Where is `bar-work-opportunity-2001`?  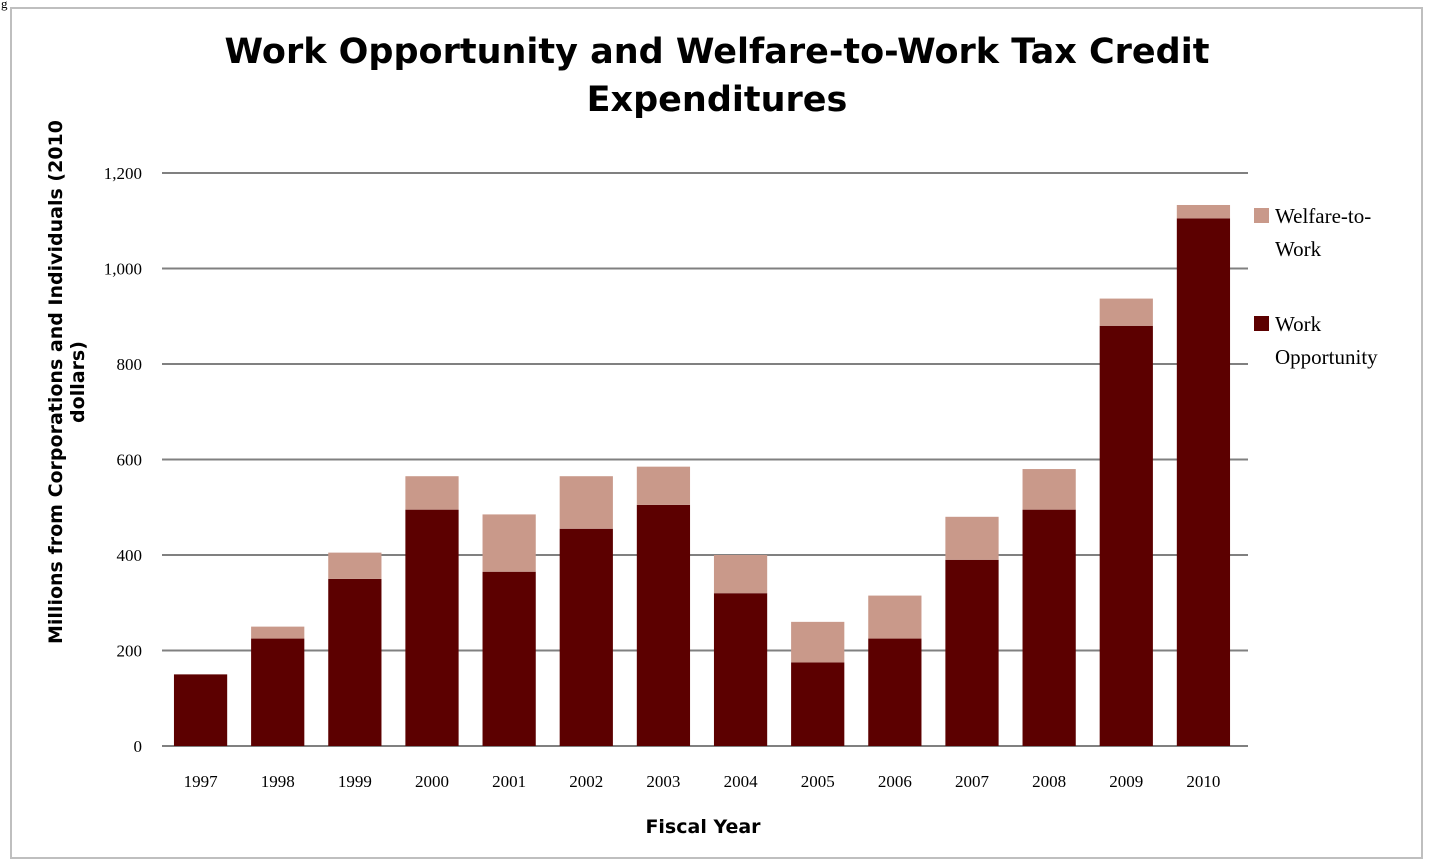 bar-work-opportunity-2001 is located at coordinates (509, 658).